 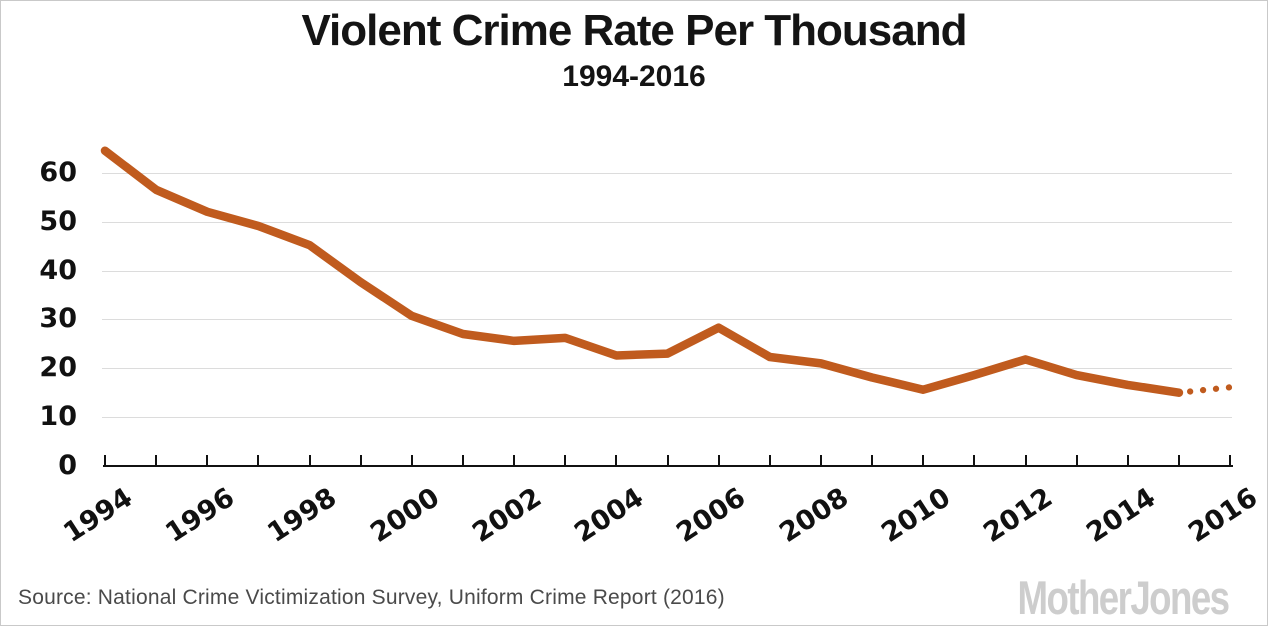 I want to click on x-tick-label-2008: 2008, so click(x=813, y=515).